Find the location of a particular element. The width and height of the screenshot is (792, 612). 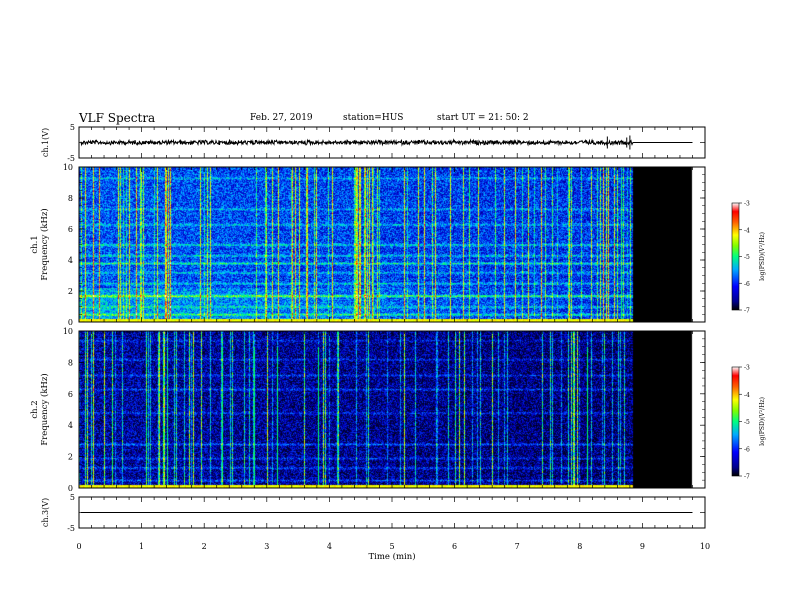

x-tick-label: 3 is located at coordinates (266, 546).